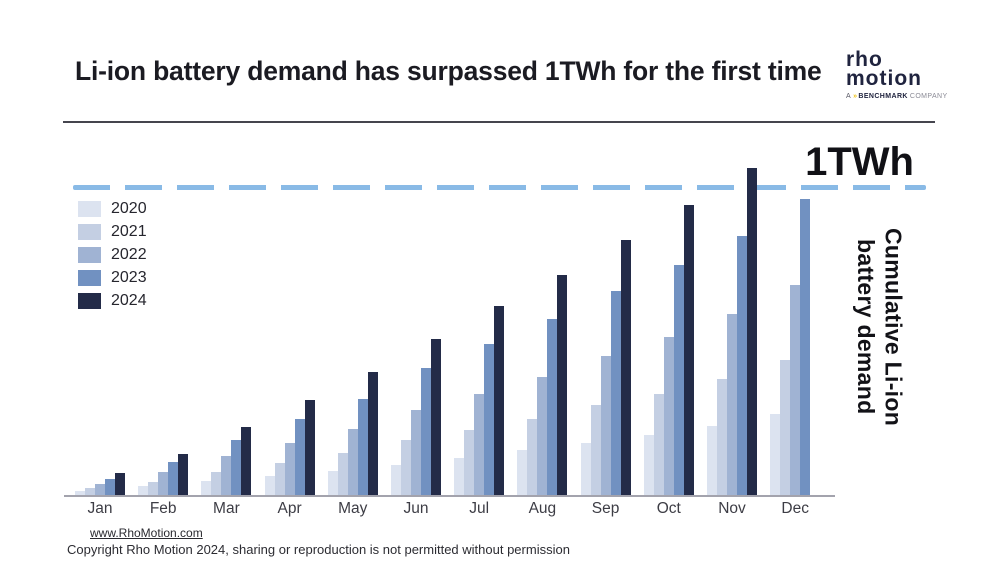 Image resolution: width=1000 pixels, height=563 pixels. What do you see at coordinates (532, 457) in the screenshot?
I see `bar-2021-aug` at bounding box center [532, 457].